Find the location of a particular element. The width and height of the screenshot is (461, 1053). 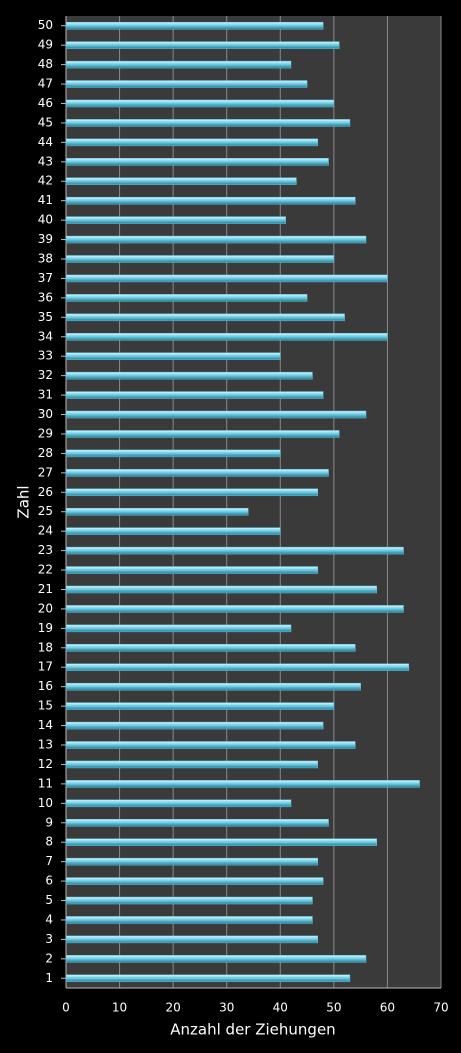

y-tick-label: 11 is located at coordinates (45, 783).